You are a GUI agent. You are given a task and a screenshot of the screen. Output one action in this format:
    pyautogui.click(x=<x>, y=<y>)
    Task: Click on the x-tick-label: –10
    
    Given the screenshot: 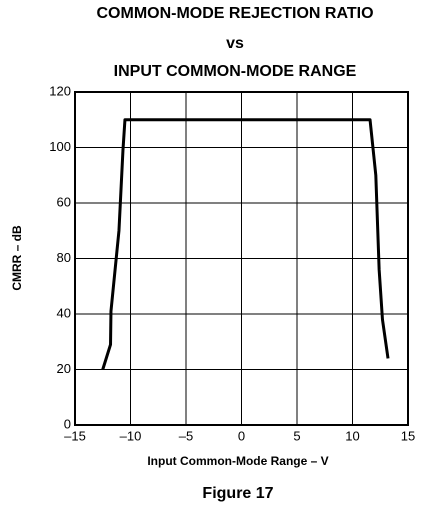 What is the action you would take?
    pyautogui.click(x=131, y=435)
    